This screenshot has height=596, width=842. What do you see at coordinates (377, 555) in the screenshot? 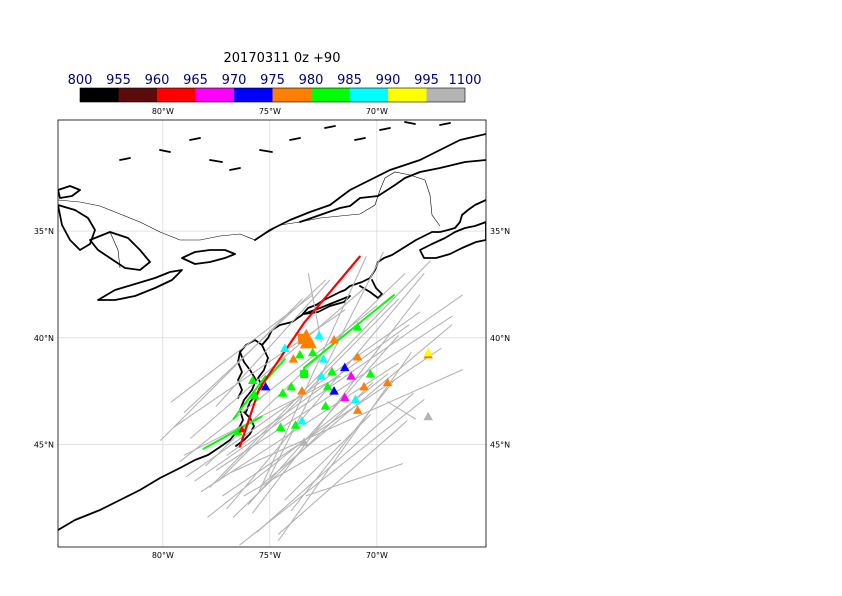
I see `bottom-lon-label: 70°W` at bounding box center [377, 555].